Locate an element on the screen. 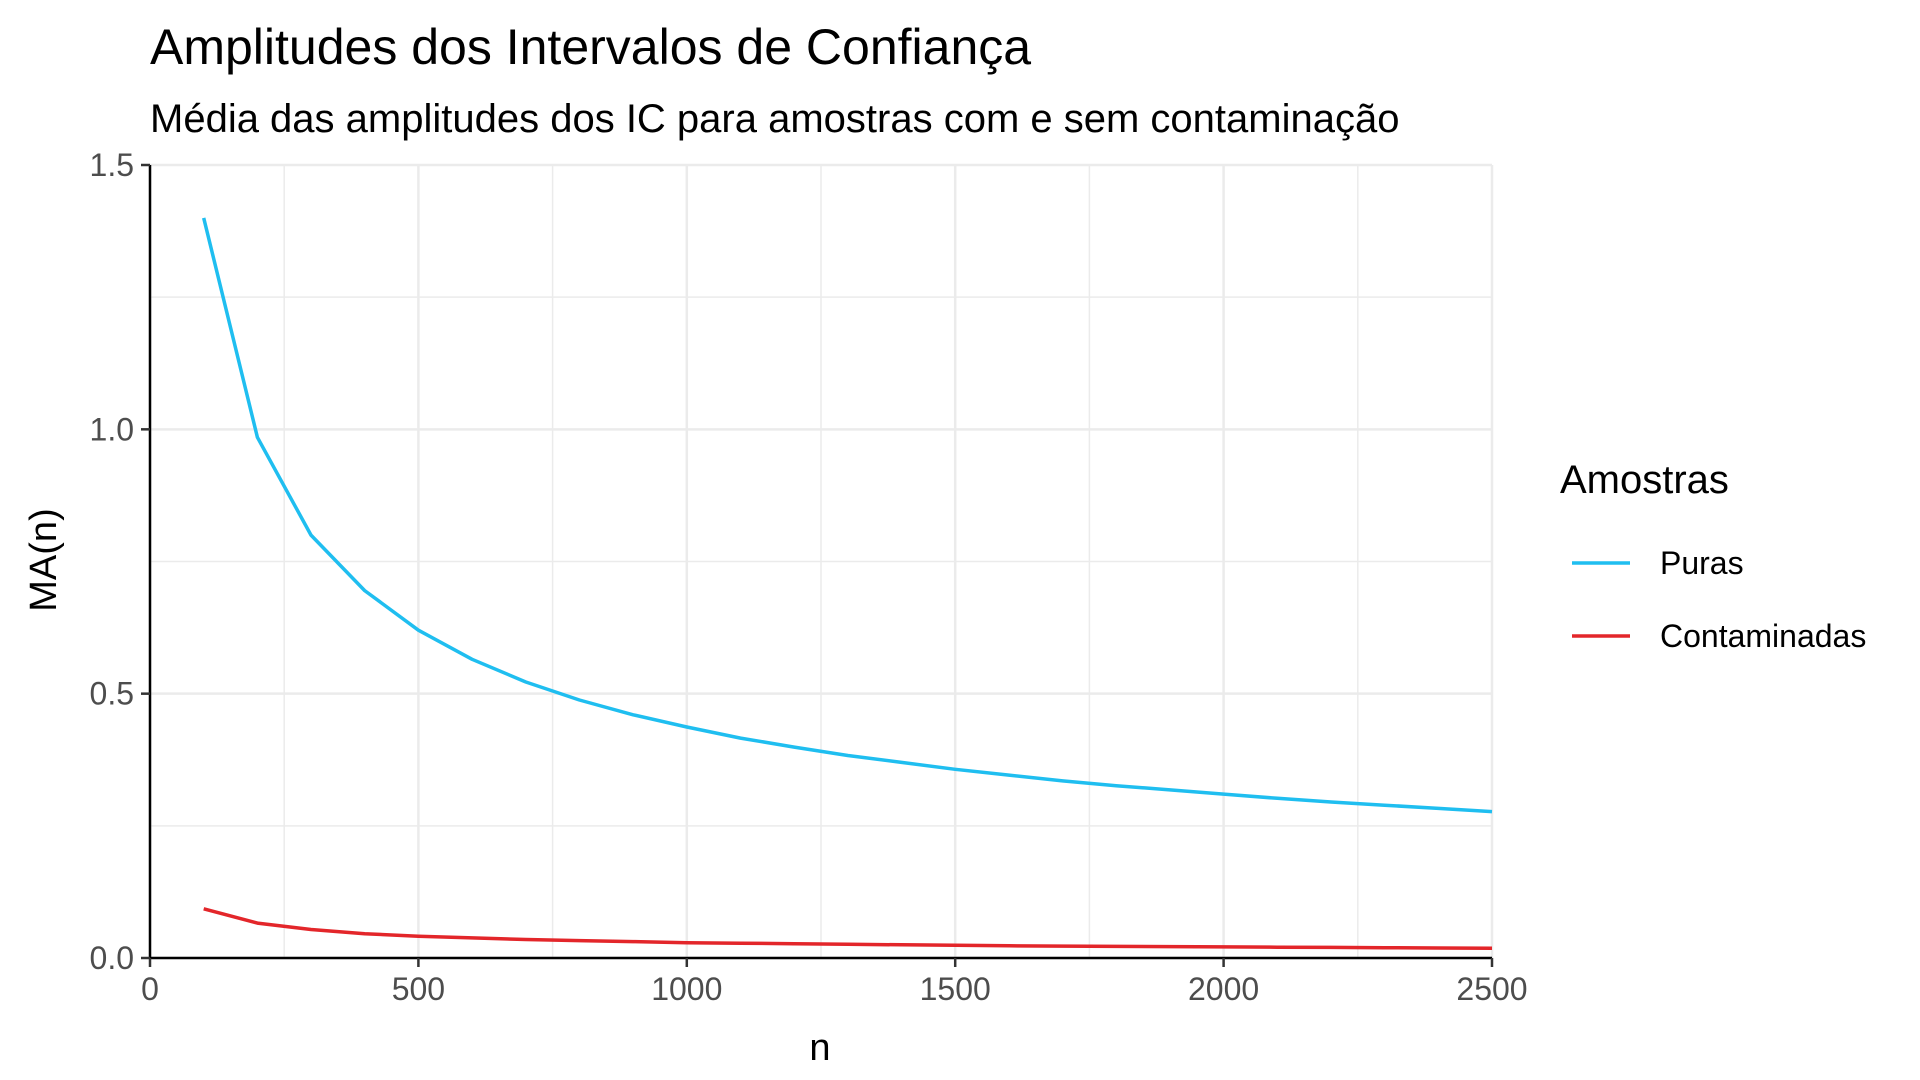 The image size is (1920, 1080). x-tick-label: 2500 is located at coordinates (1491, 989).